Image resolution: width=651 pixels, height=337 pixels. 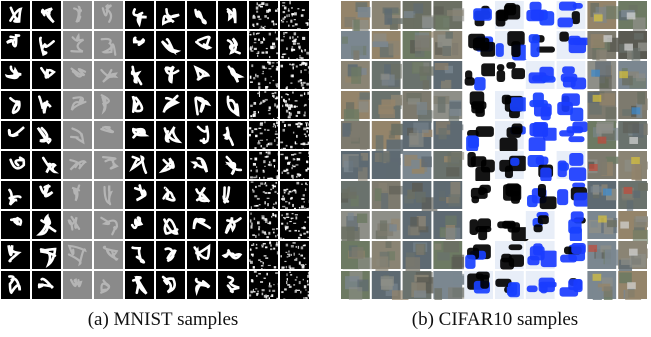 I want to click on mnist-caption: (a) MNIST samples, so click(x=163, y=319).